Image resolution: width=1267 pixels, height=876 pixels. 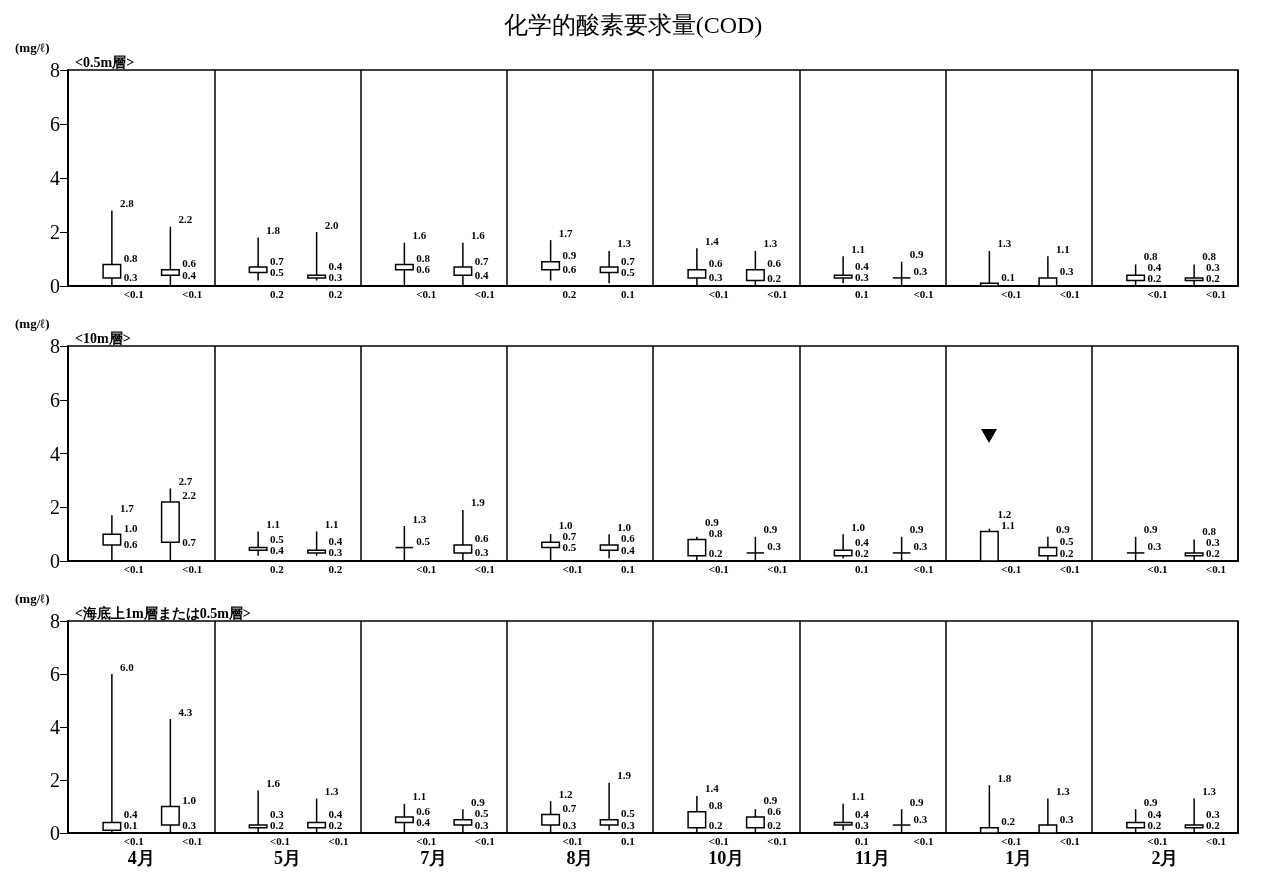 What do you see at coordinates (565, 793) in the screenshot?
I see `text: 1.2` at bounding box center [565, 793].